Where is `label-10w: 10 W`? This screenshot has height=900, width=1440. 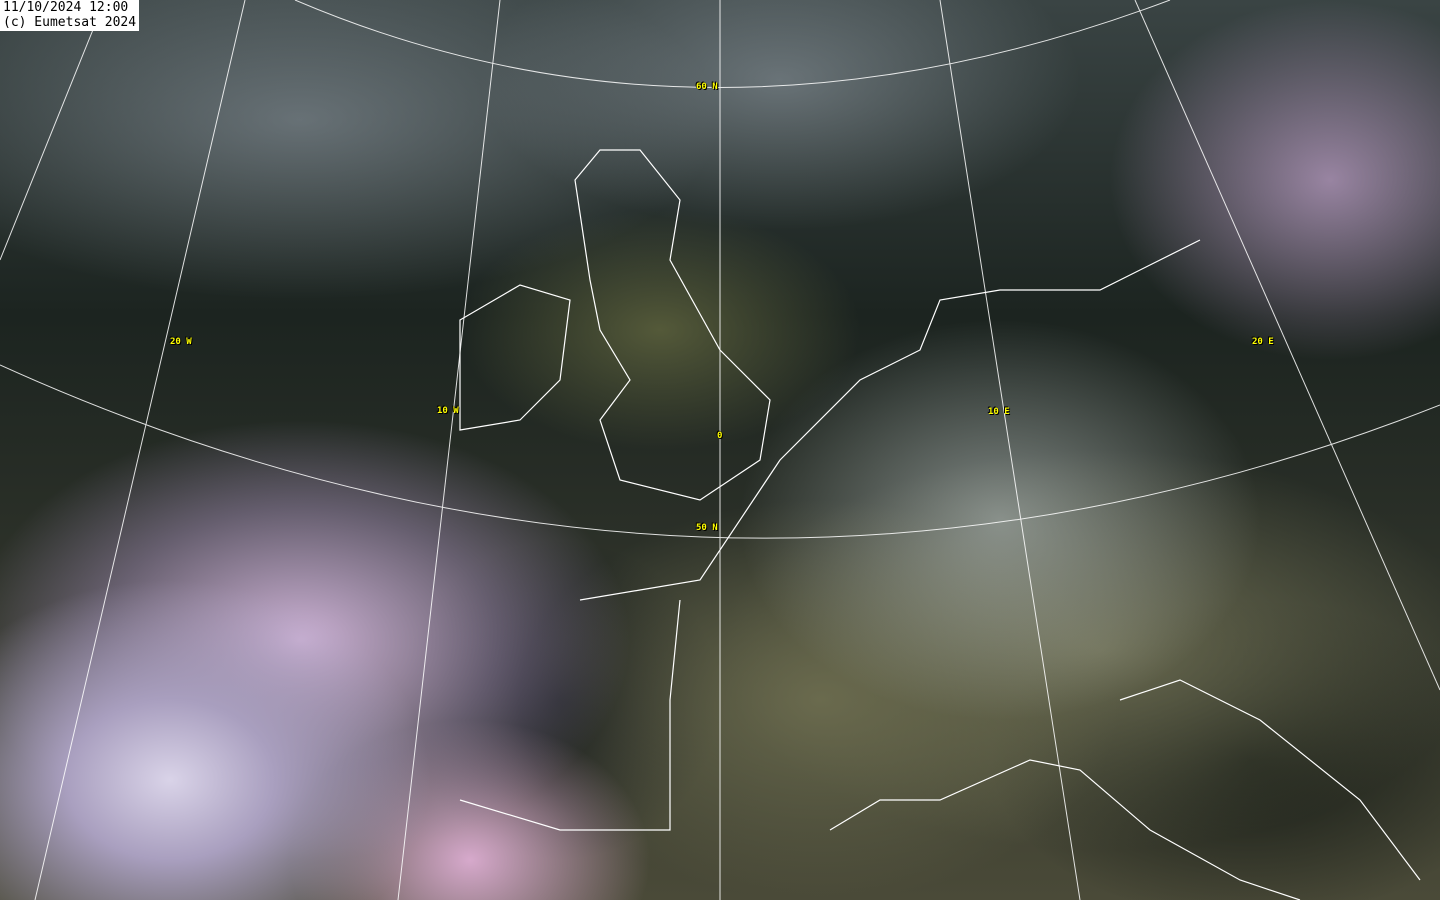 label-10w: 10 W is located at coordinates (448, 411).